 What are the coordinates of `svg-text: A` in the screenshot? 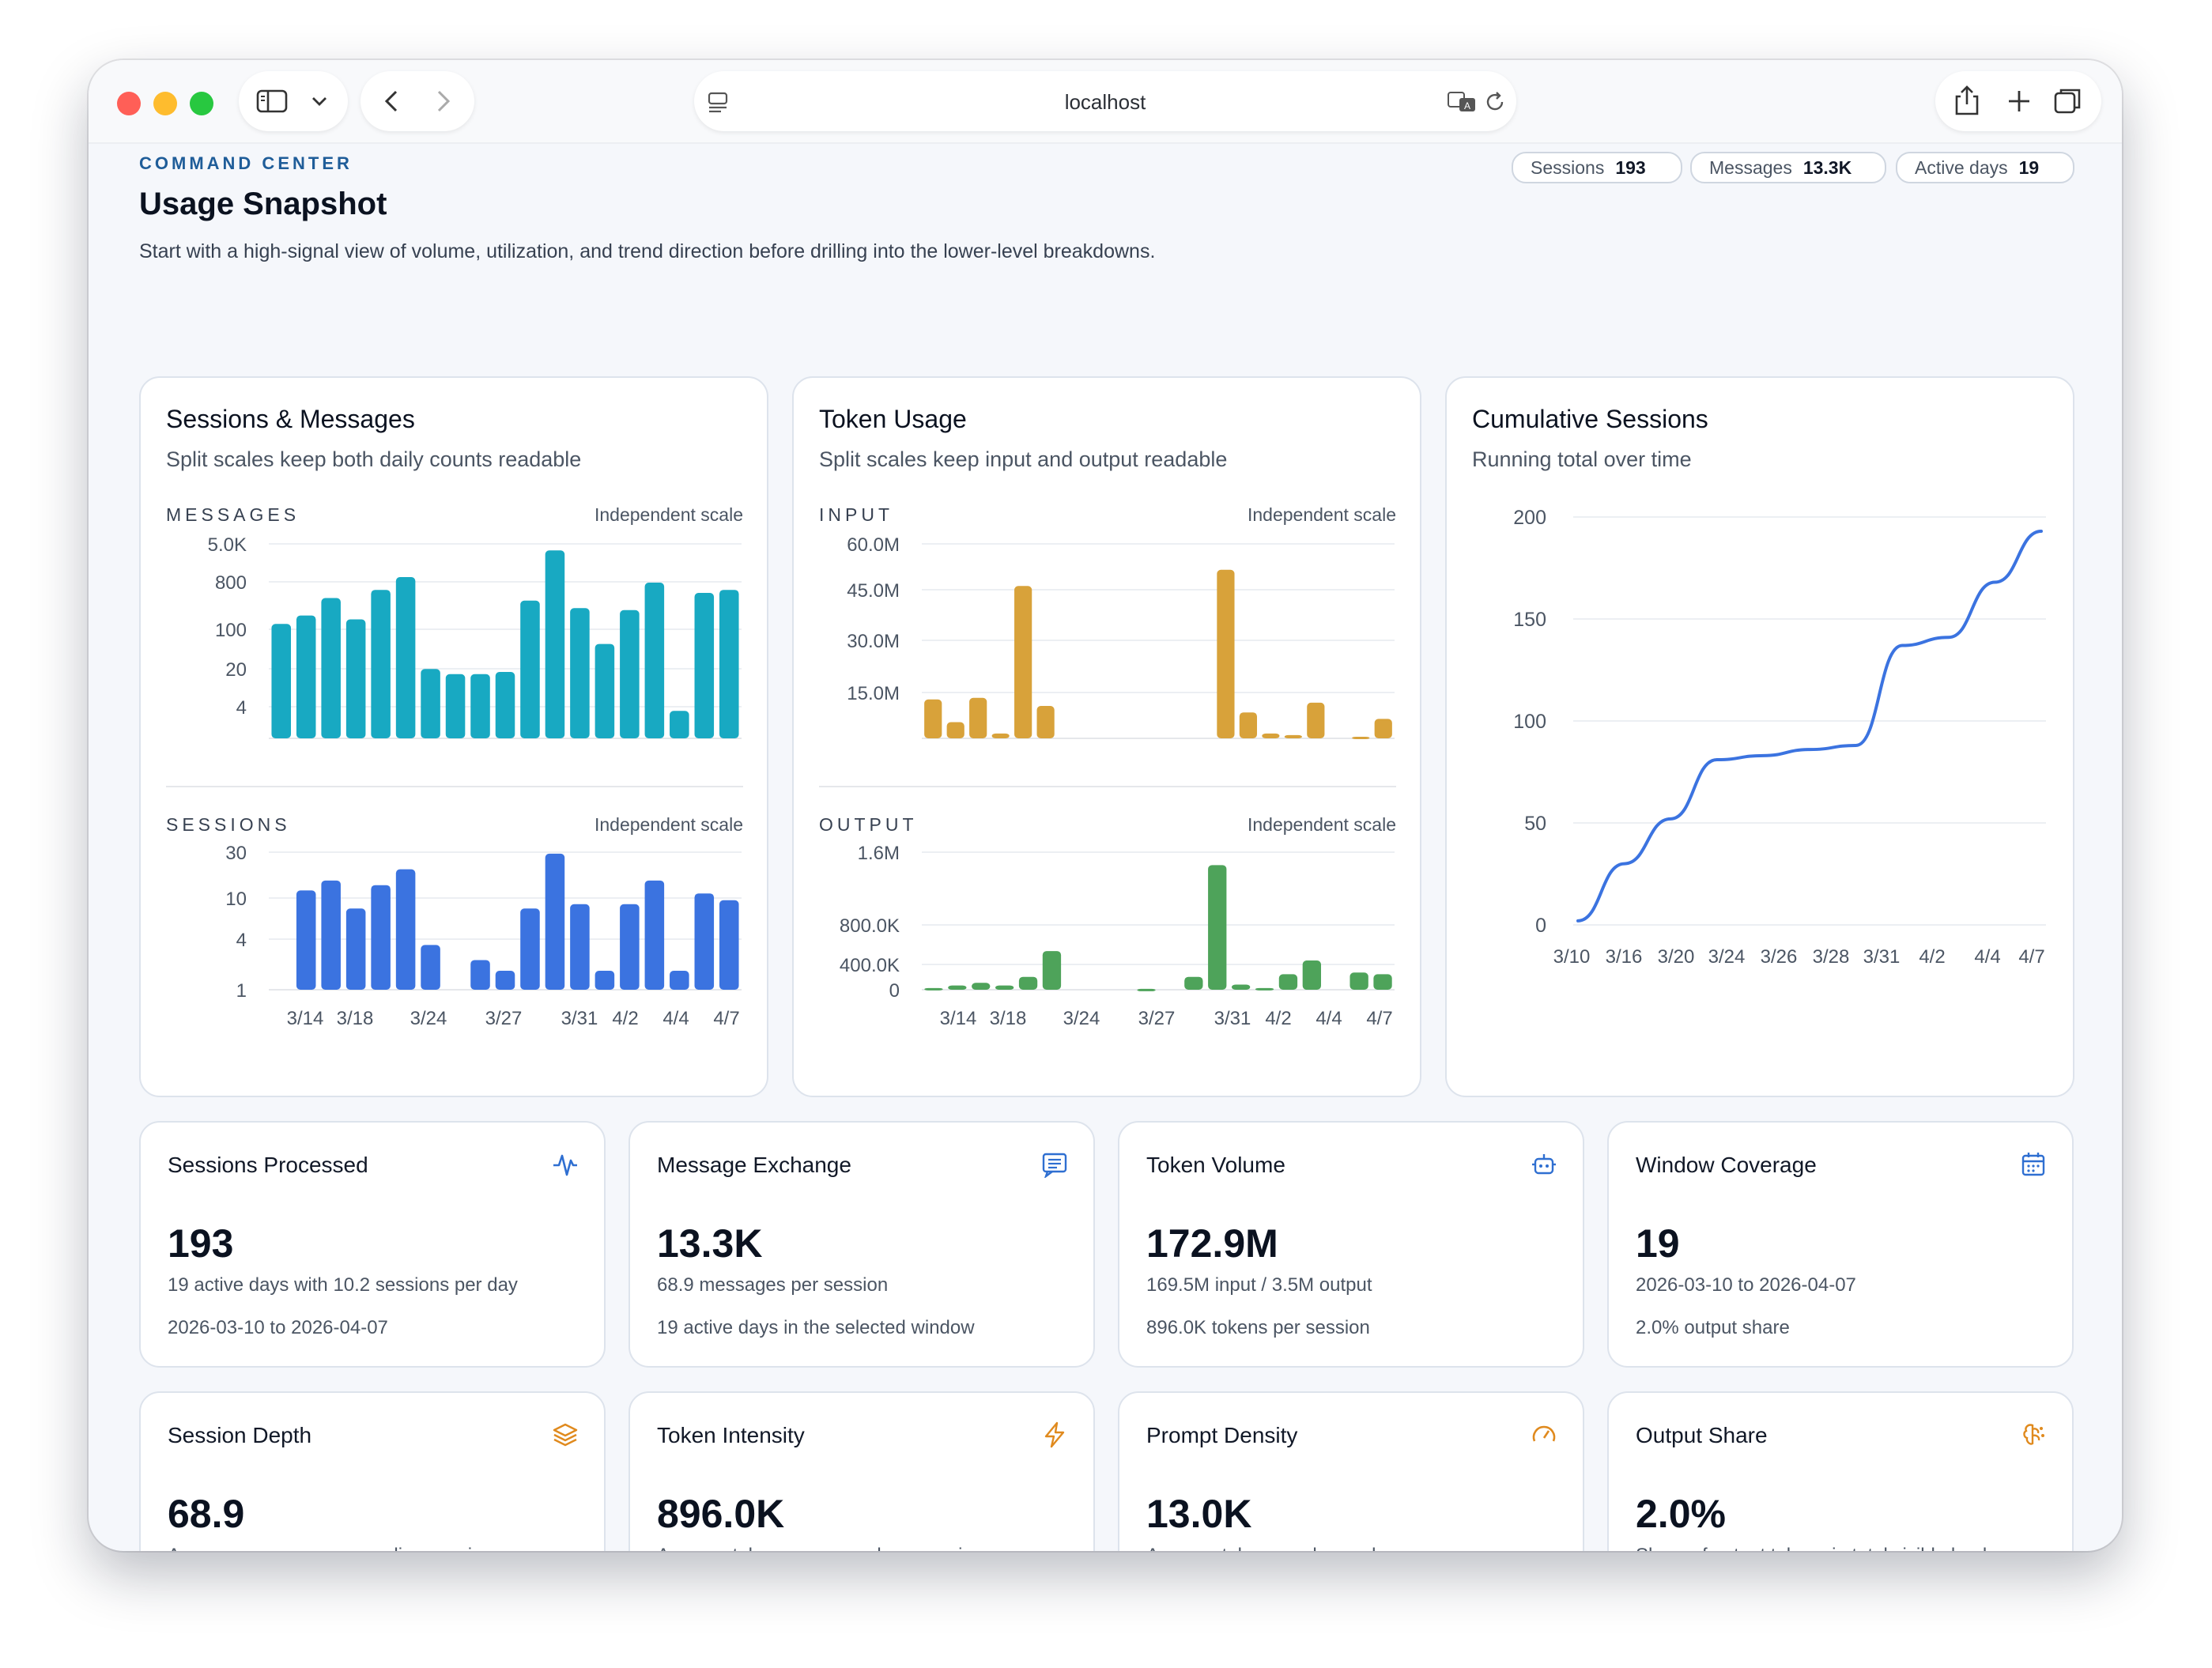 It's located at (1467, 105).